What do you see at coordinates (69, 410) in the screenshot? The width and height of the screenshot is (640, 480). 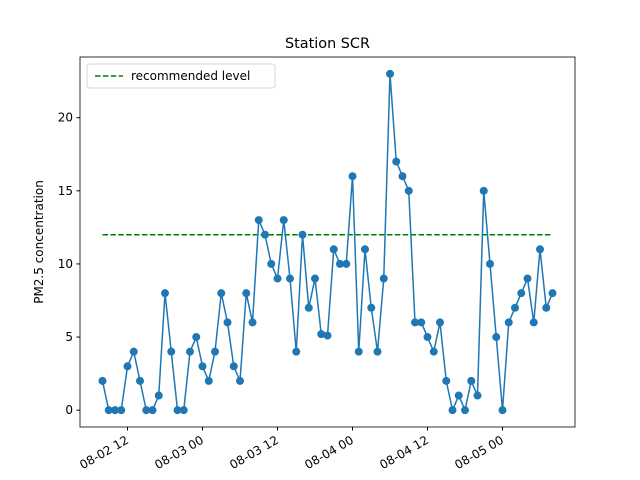 I see `y-tick-label: 0` at bounding box center [69, 410].